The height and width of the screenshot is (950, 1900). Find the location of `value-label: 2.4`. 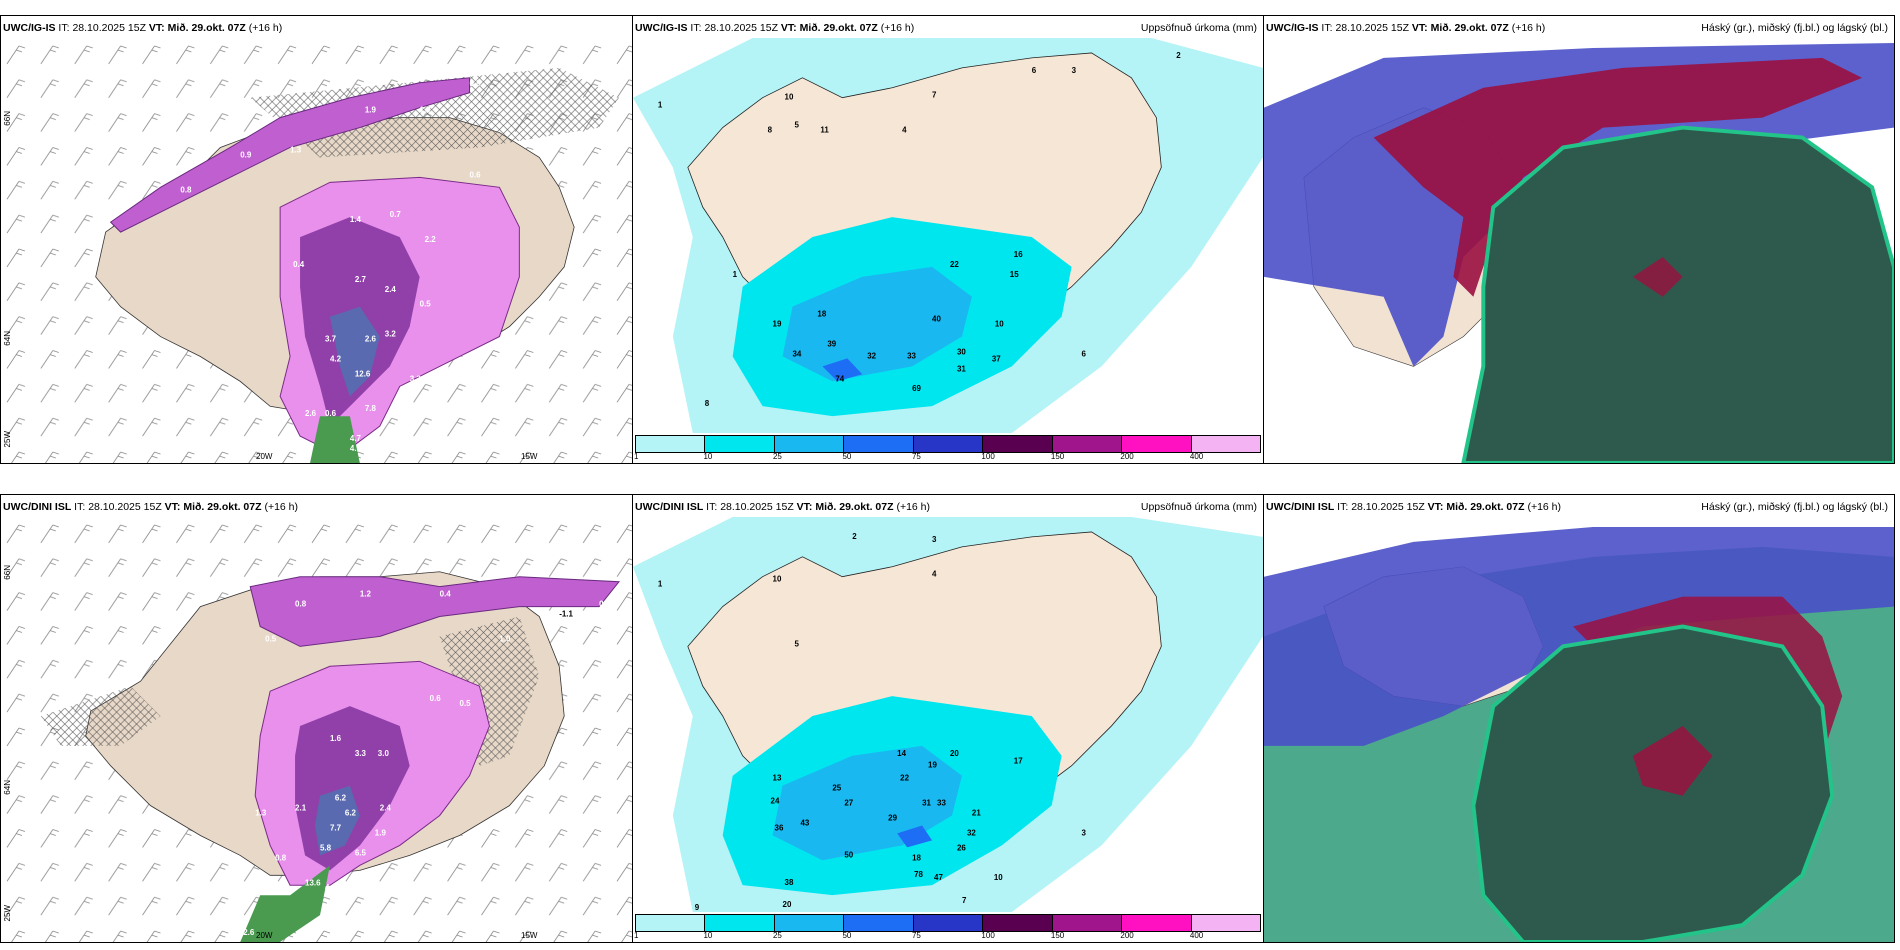

value-label: 2.4 is located at coordinates (386, 808).